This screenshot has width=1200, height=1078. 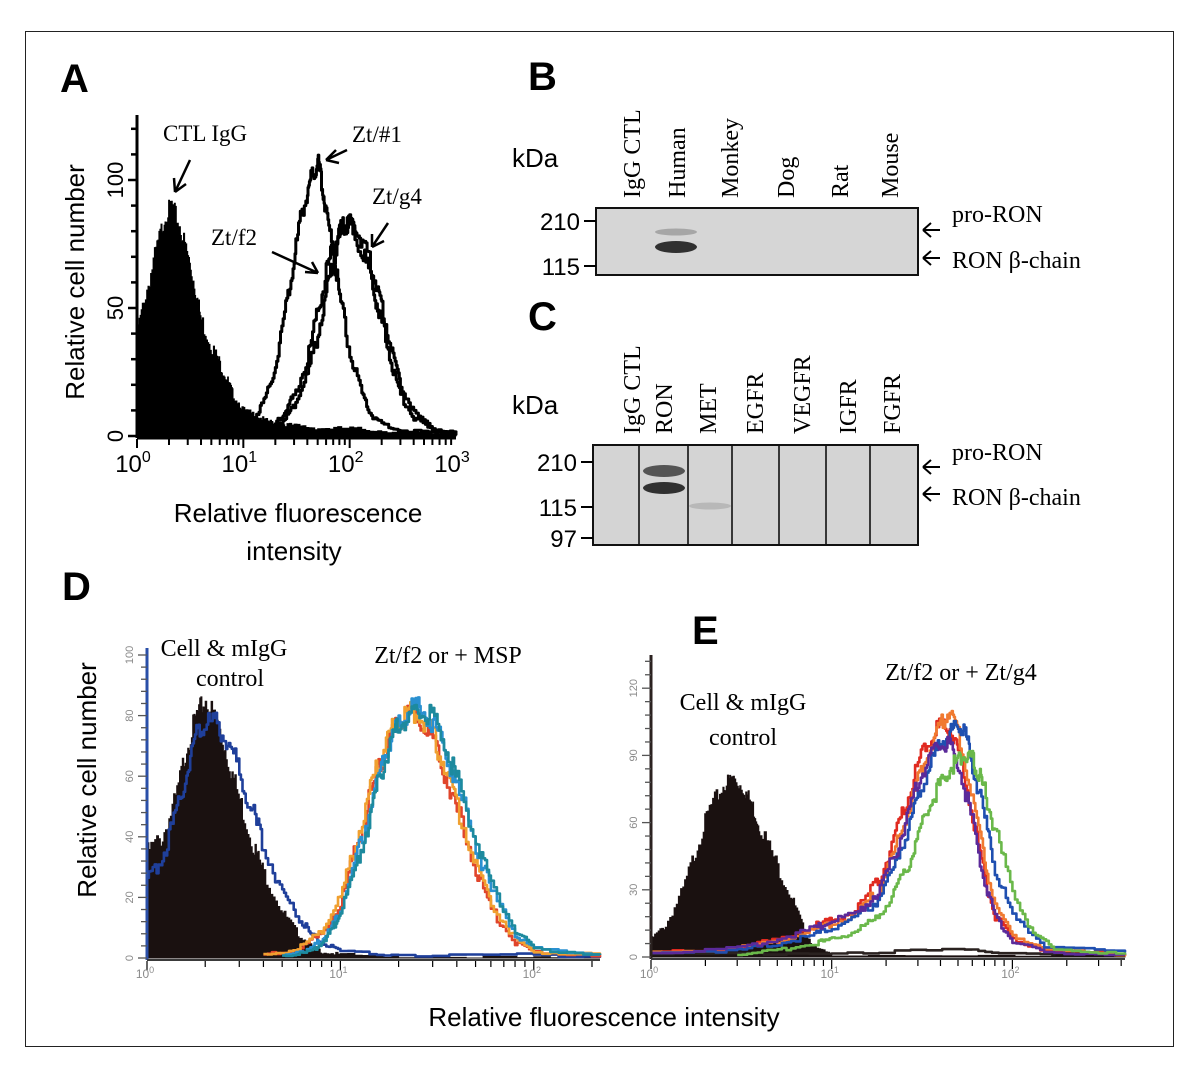 What do you see at coordinates (731, 158) in the screenshot?
I see `lane-label: Monkey` at bounding box center [731, 158].